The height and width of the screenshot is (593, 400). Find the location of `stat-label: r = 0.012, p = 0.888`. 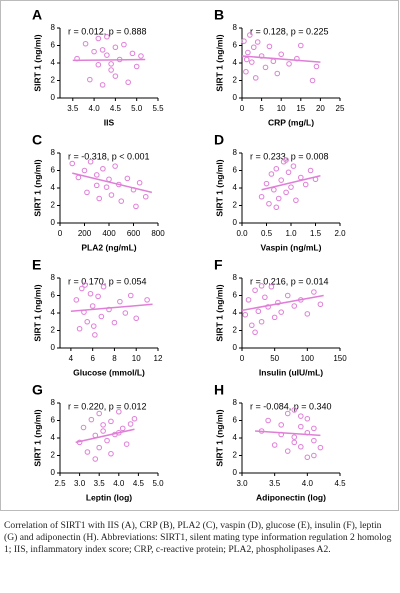

stat-label: r = 0.012, p = 0.888 is located at coordinates (107, 31).